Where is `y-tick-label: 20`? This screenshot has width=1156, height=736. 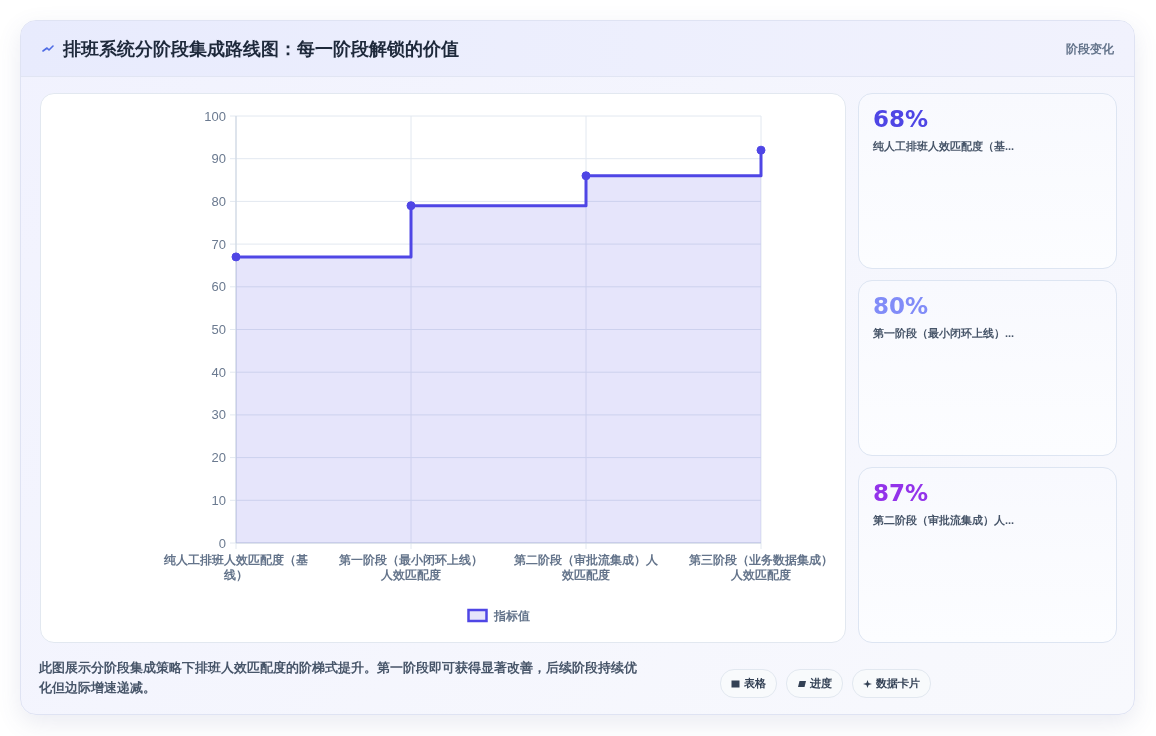
y-tick-label: 20 is located at coordinates (218, 458).